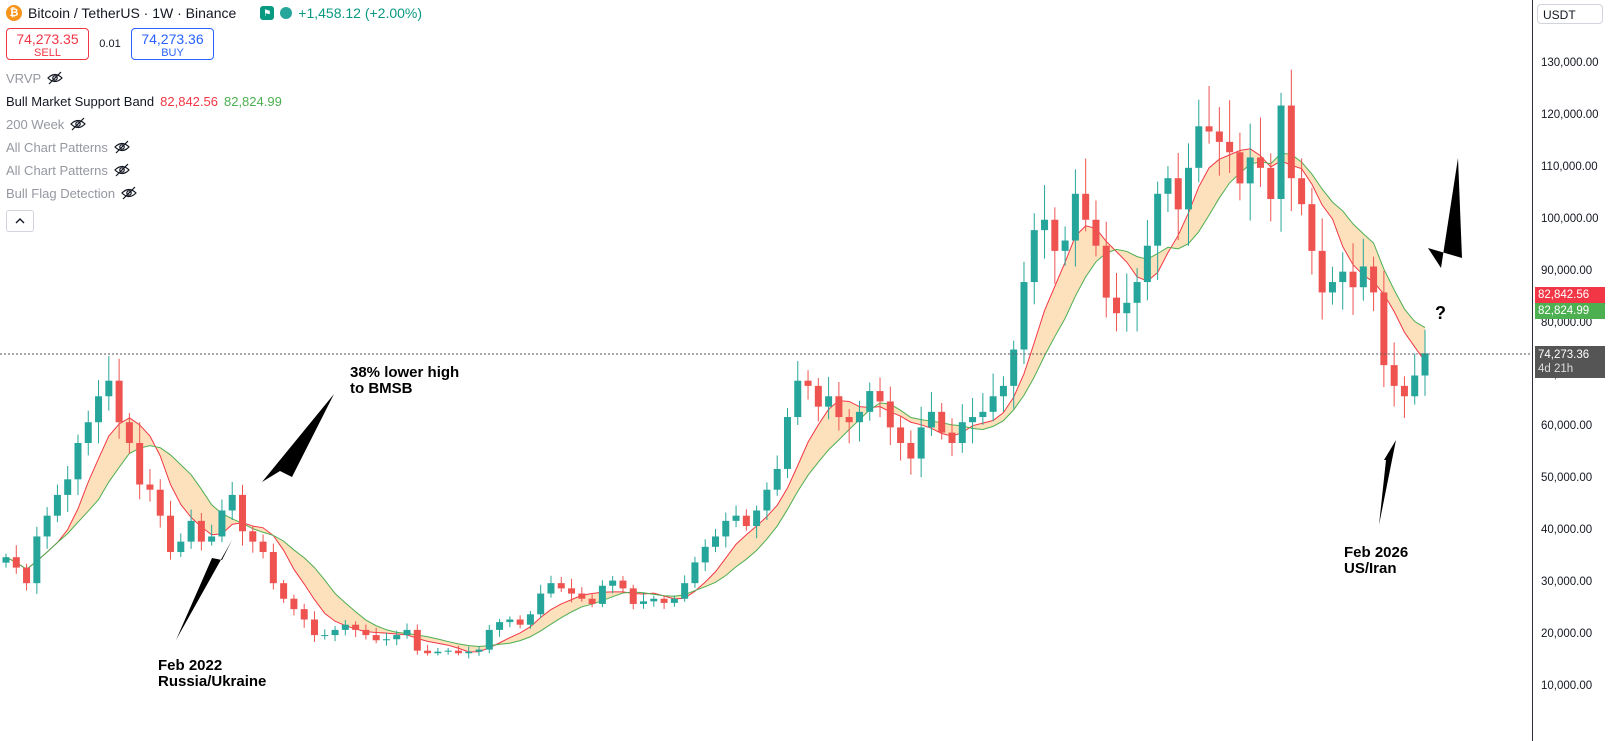  I want to click on market-open-icon, so click(286, 13).